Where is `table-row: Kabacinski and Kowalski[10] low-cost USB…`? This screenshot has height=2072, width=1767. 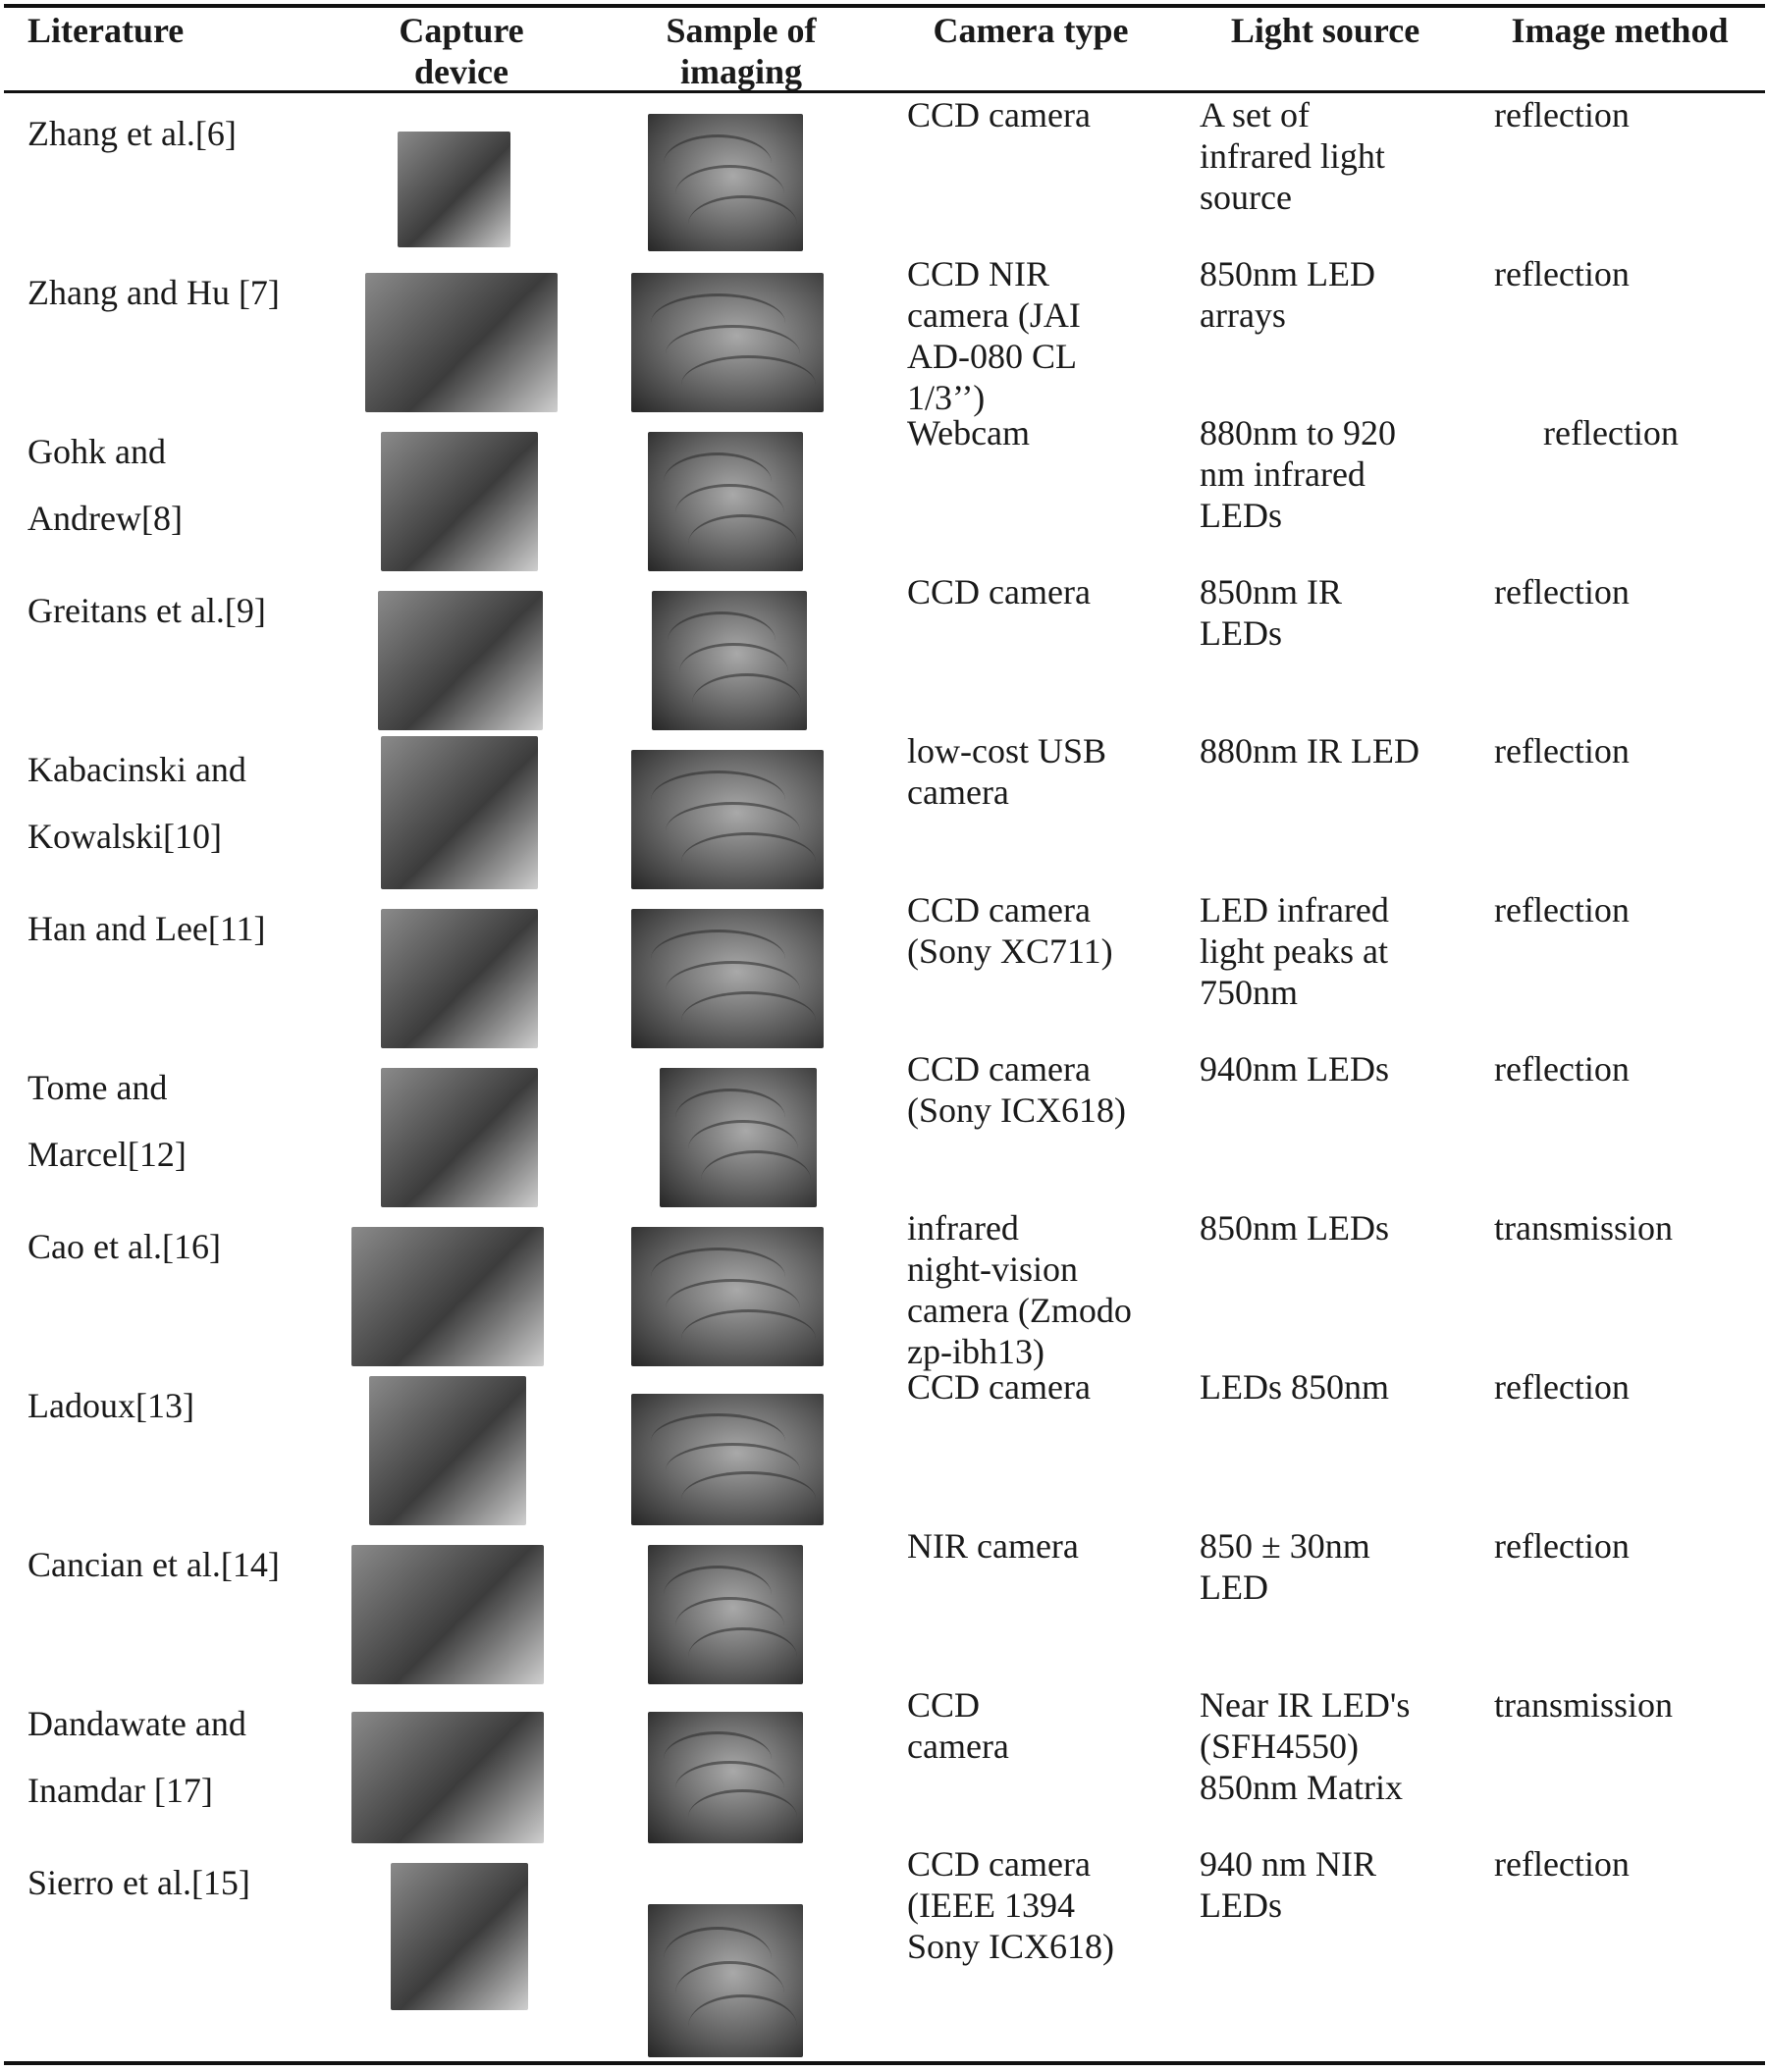 table-row: Kabacinski and Kowalski[10] low-cost USB… is located at coordinates (884, 809).